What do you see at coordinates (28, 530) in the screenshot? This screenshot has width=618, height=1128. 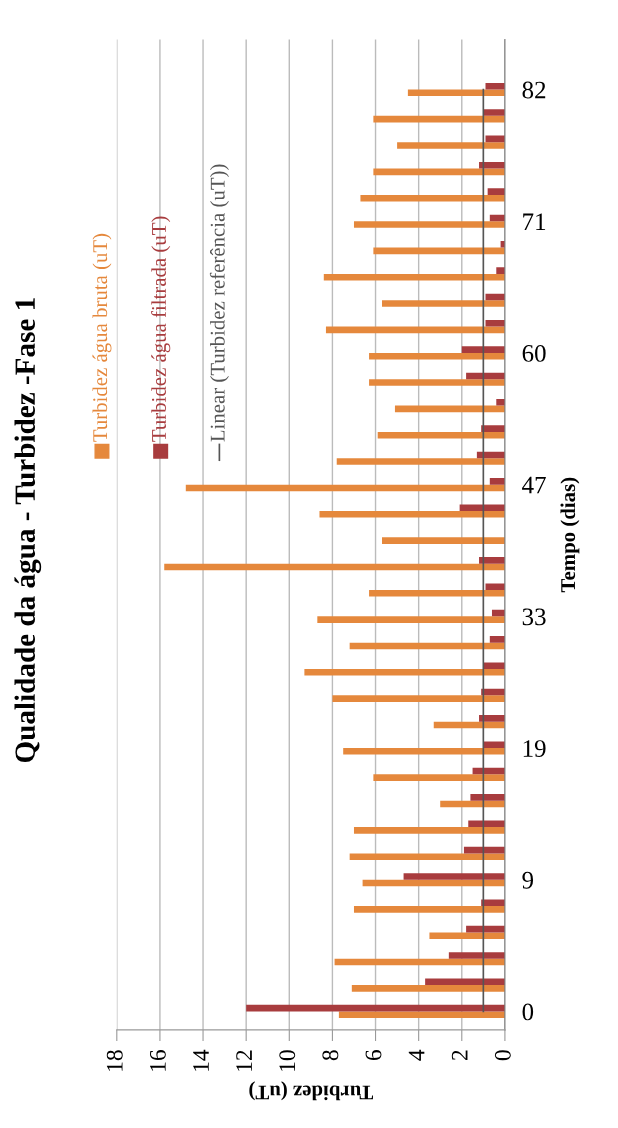 I see `text: Qualidade da água - Turbidez -Fase 1` at bounding box center [28, 530].